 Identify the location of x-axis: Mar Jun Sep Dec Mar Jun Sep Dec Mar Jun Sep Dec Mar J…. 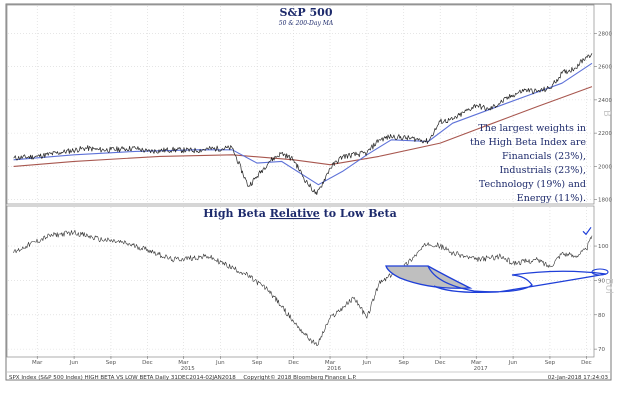
(312, 364).